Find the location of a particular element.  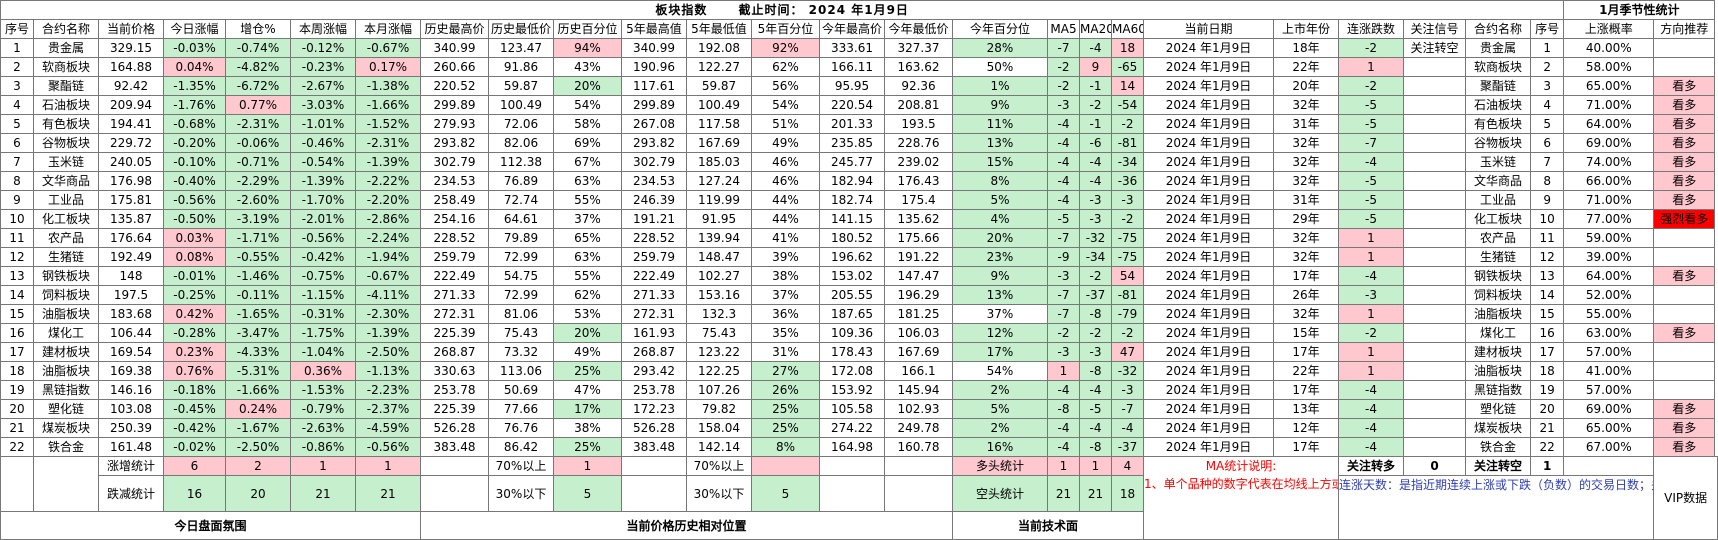

table-cell: 246.39 is located at coordinates (654, 200).